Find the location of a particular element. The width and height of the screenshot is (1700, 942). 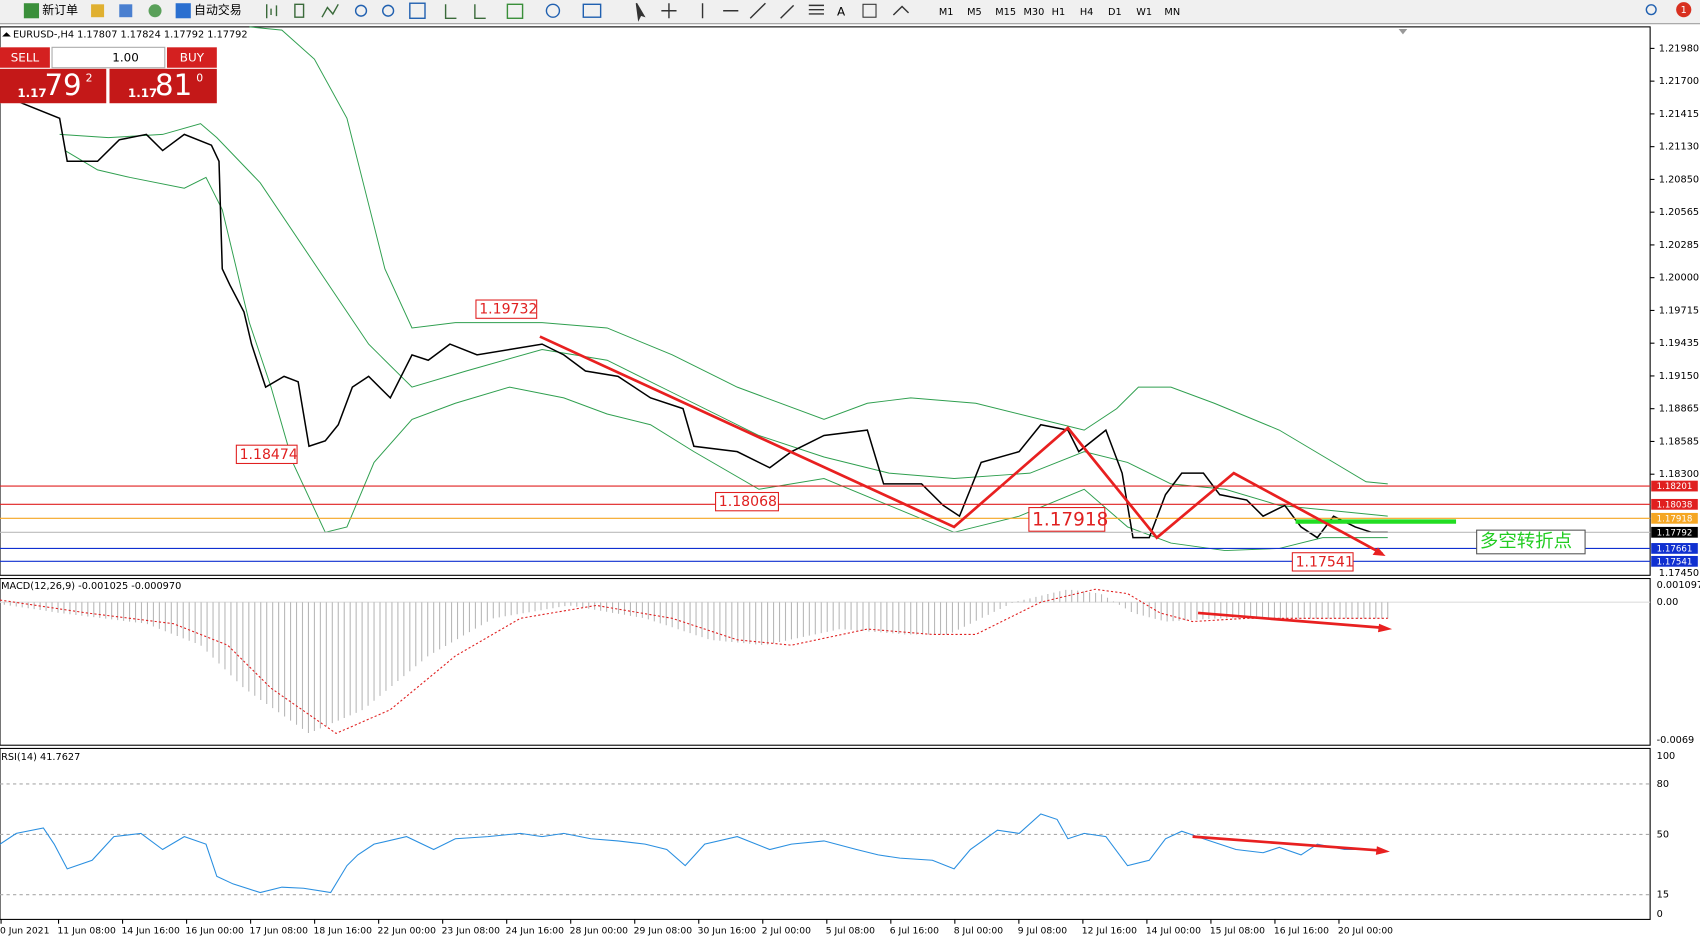

lot-input is located at coordinates (108, 57).